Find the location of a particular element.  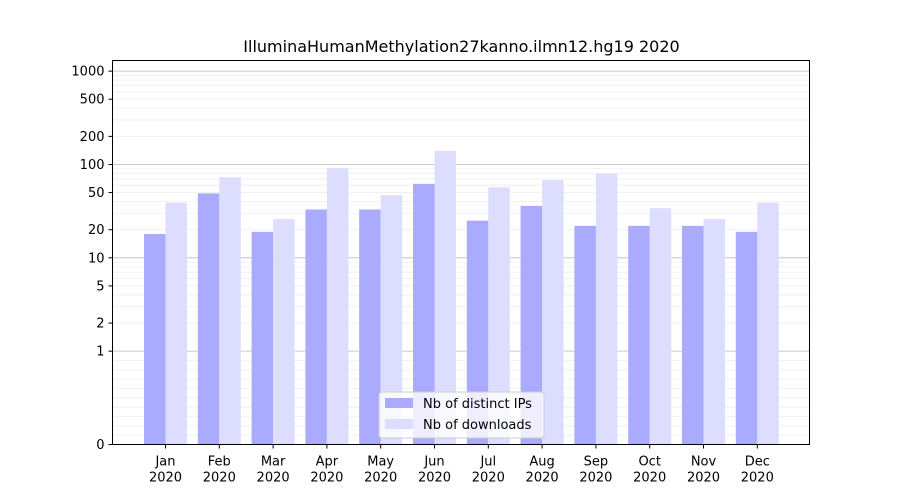

x-tick-label: May 2020 is located at coordinates (380, 470).